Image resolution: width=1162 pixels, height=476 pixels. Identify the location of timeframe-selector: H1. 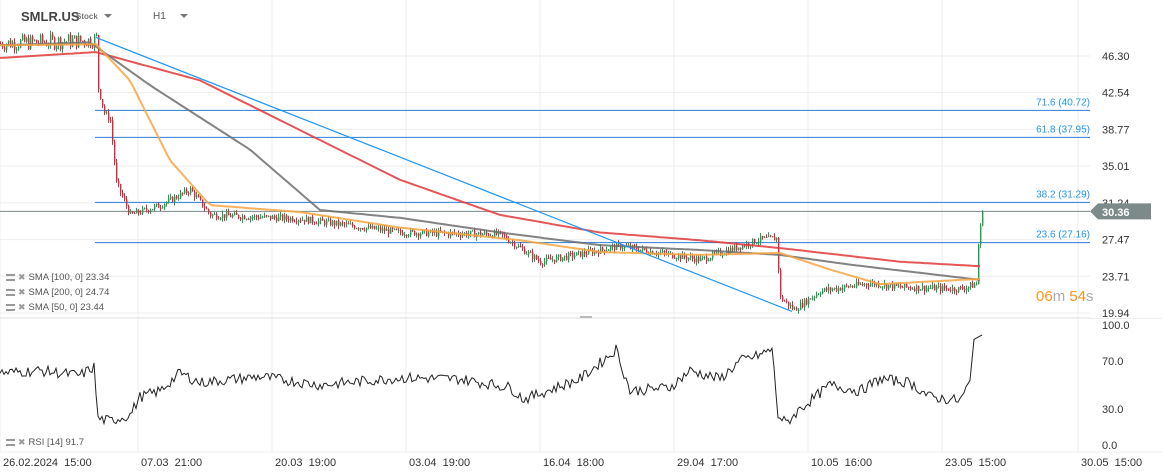
(159, 16).